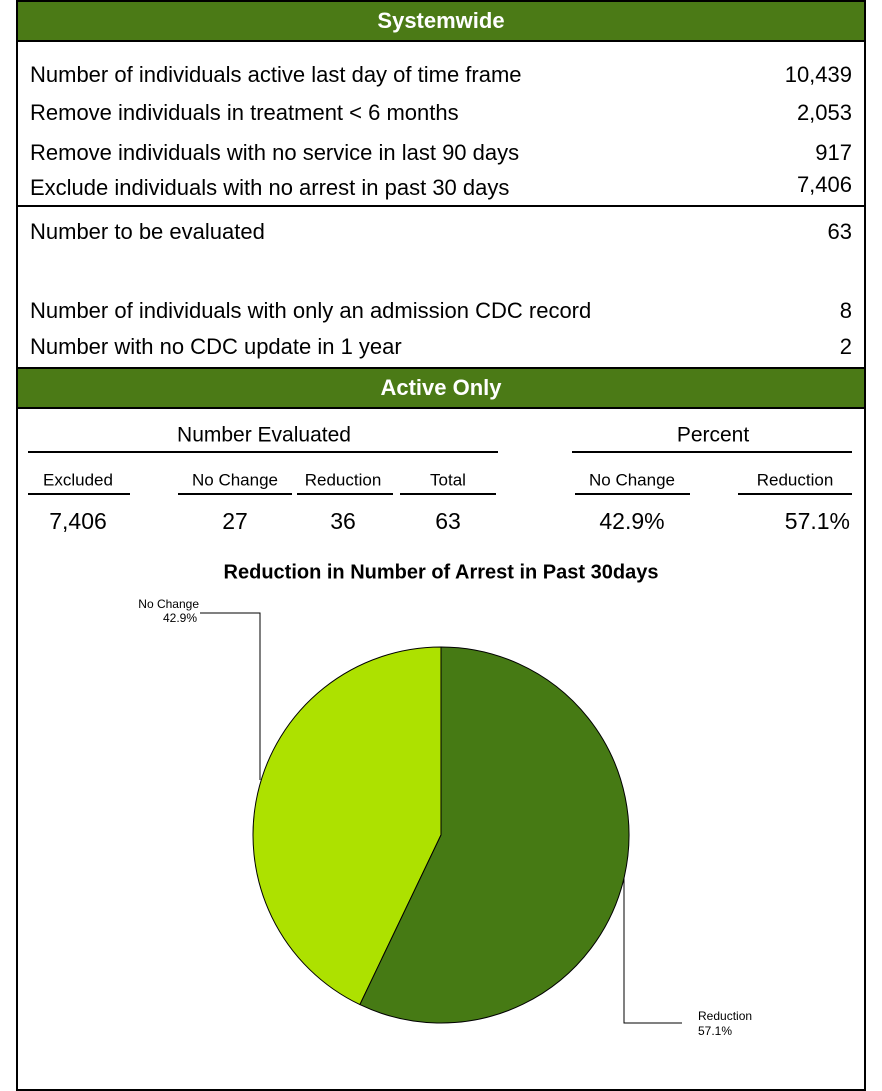 The height and width of the screenshot is (1091, 882). I want to click on column-header: Total, so click(448, 479).